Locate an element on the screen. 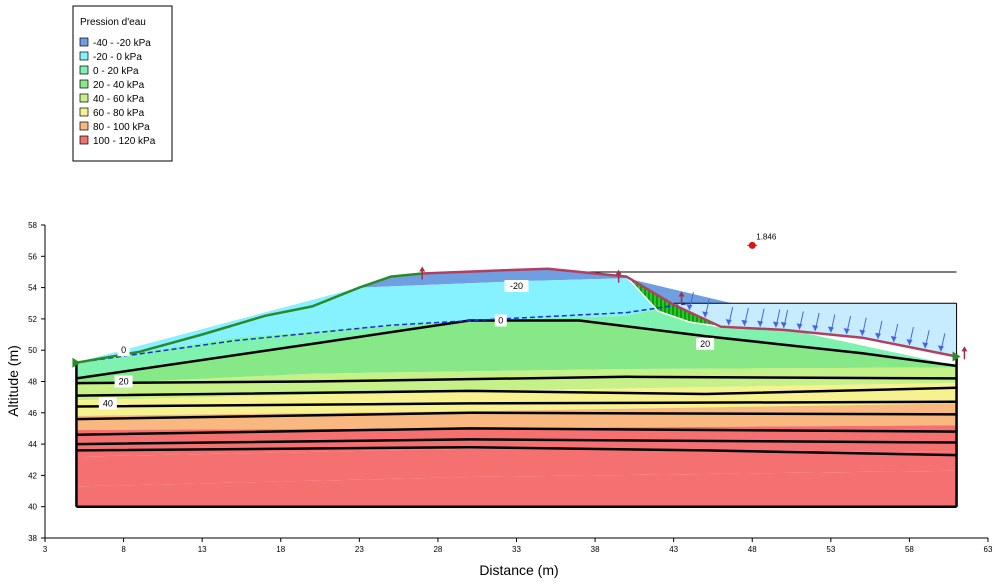 Image resolution: width=1000 pixels, height=584 pixels. y-tick-label: 52 is located at coordinates (32, 319).